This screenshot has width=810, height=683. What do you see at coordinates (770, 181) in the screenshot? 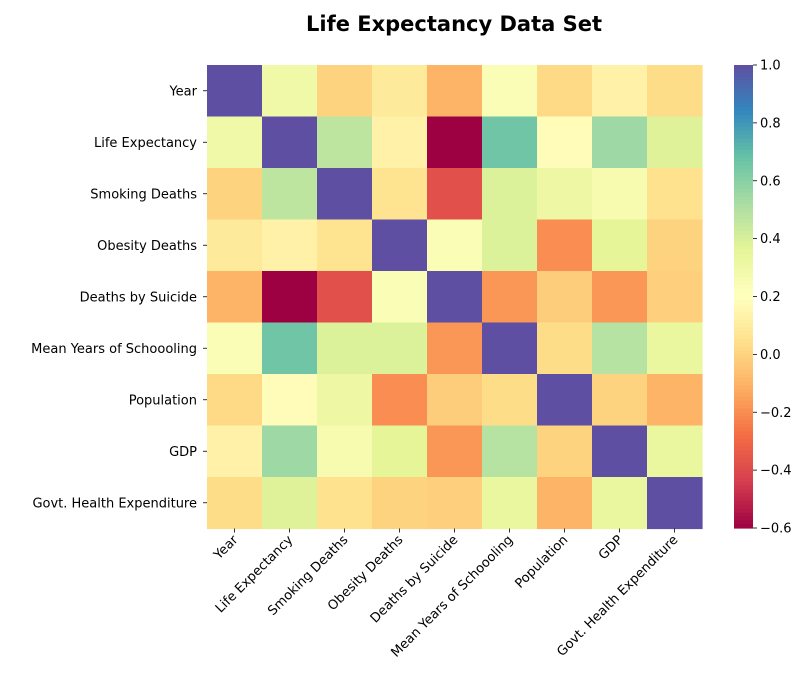
I see `colorbar-tick-label: 0.6` at bounding box center [770, 181].